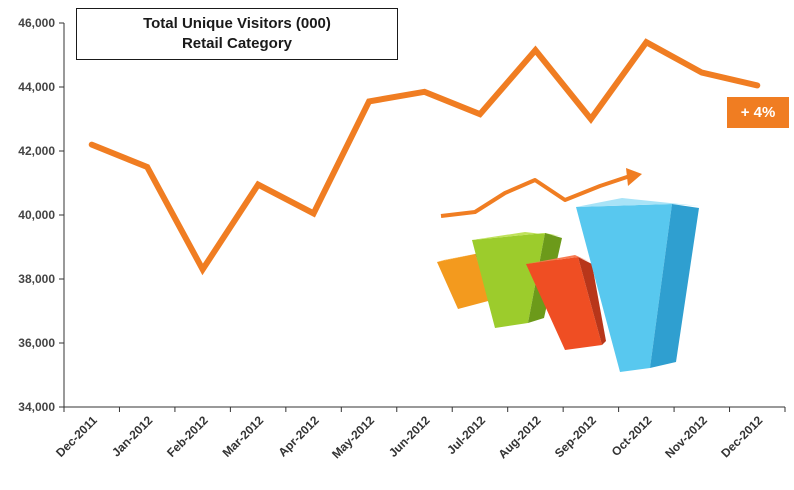  What do you see at coordinates (568, 270) in the screenshot?
I see `decorative-3d-bars-illustration` at bounding box center [568, 270].